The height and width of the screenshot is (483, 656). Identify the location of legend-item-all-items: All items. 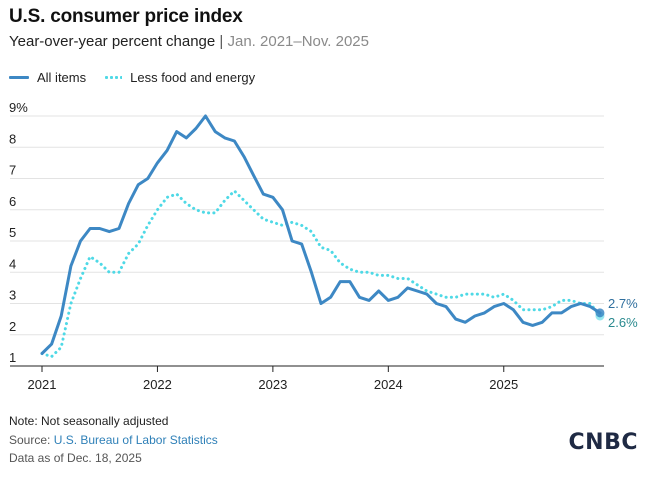
(47, 77).